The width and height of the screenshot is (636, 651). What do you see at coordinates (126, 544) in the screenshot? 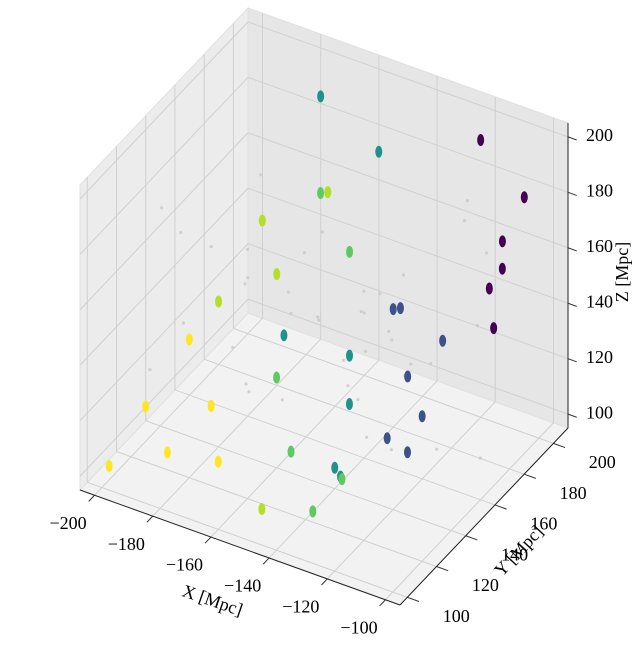
I see `x-tick-label: −180` at bounding box center [126, 544].